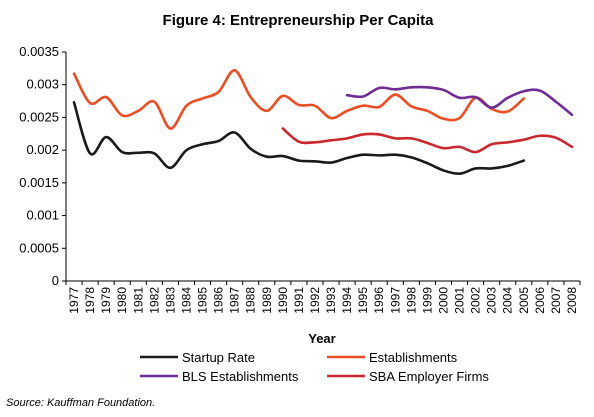  Describe the element at coordinates (186, 300) in the screenshot. I see `x-tick-label: 1984` at that location.